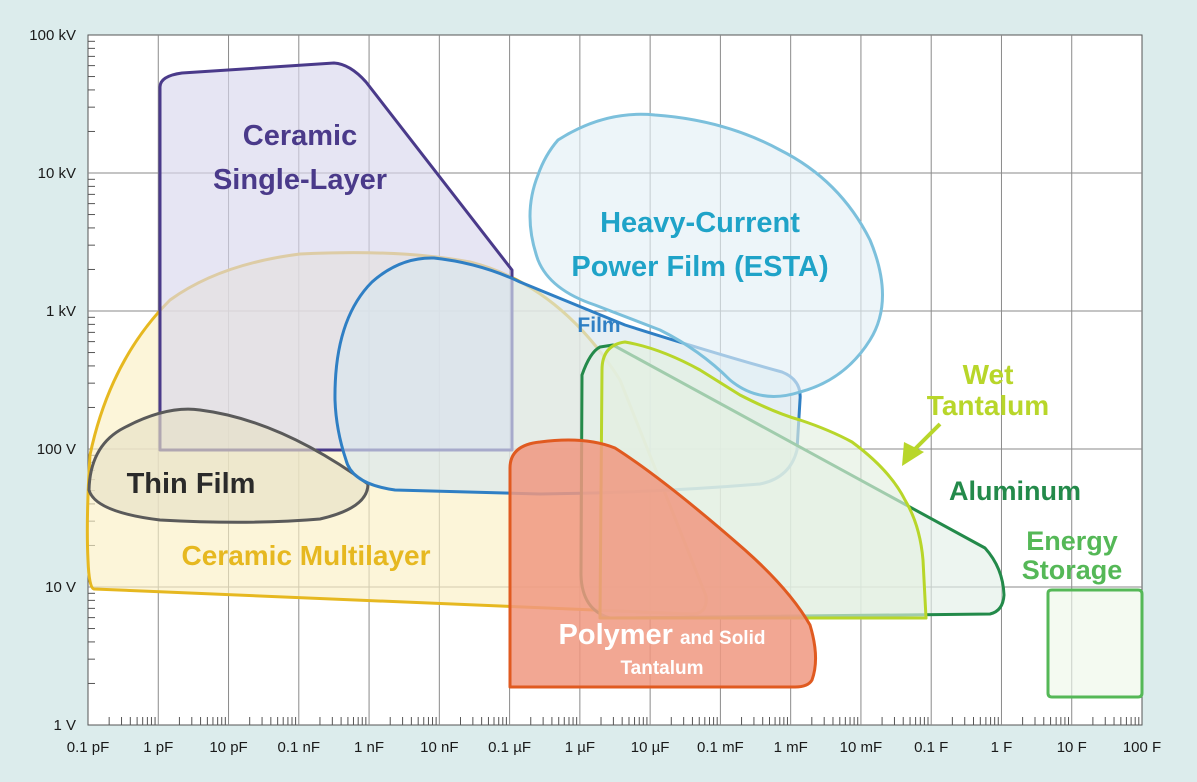  I want to click on x-tick-label: 10 mF, so click(861, 747).